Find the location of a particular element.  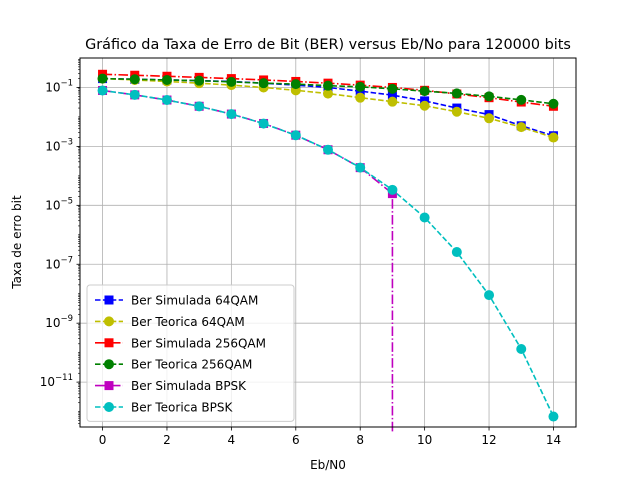

x-tick-label: 8 is located at coordinates (360, 440).